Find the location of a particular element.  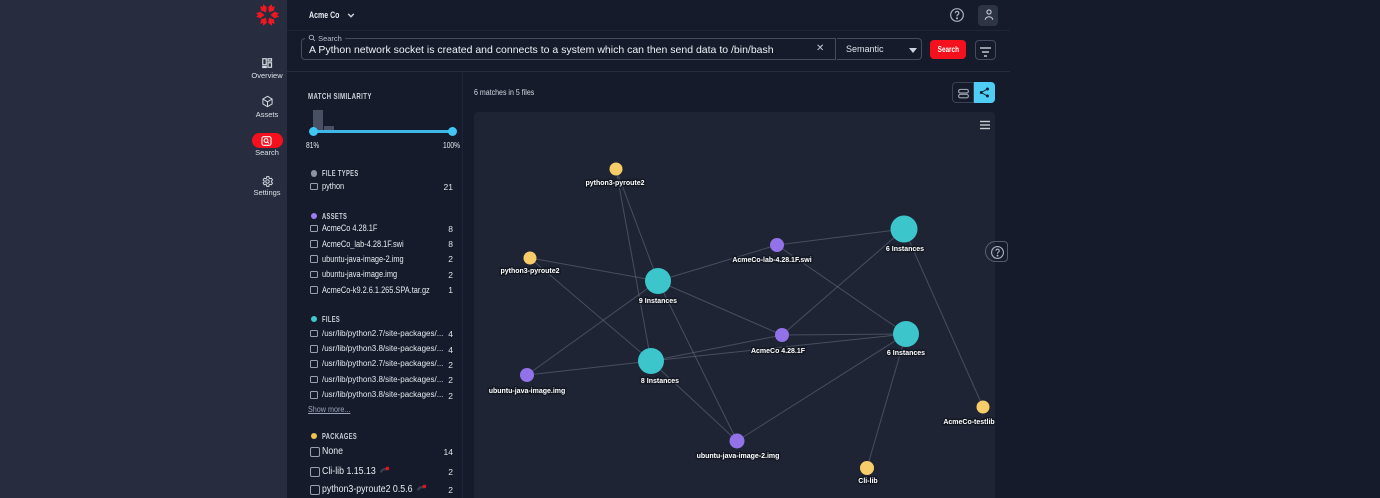

svg-text: 9 Instances is located at coordinates (658, 301).